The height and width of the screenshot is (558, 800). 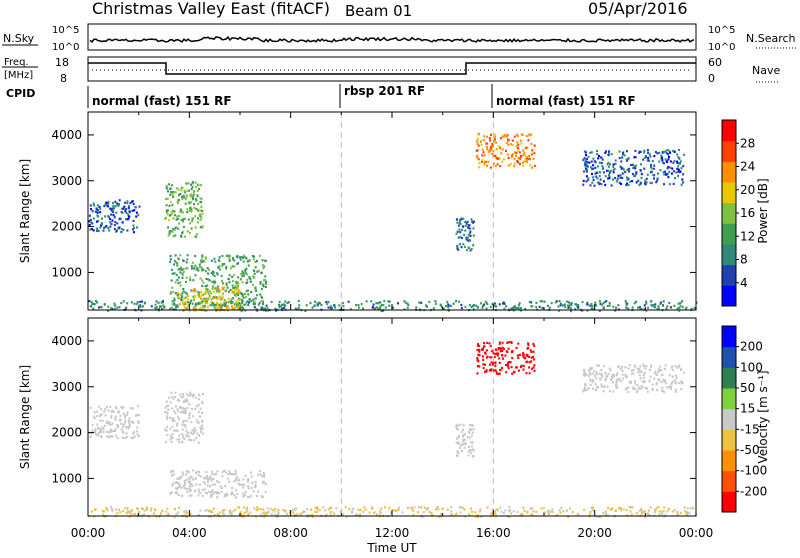 What do you see at coordinates (66, 272) in the screenshot?
I see `power-ytick-label-0: 1000` at bounding box center [66, 272].